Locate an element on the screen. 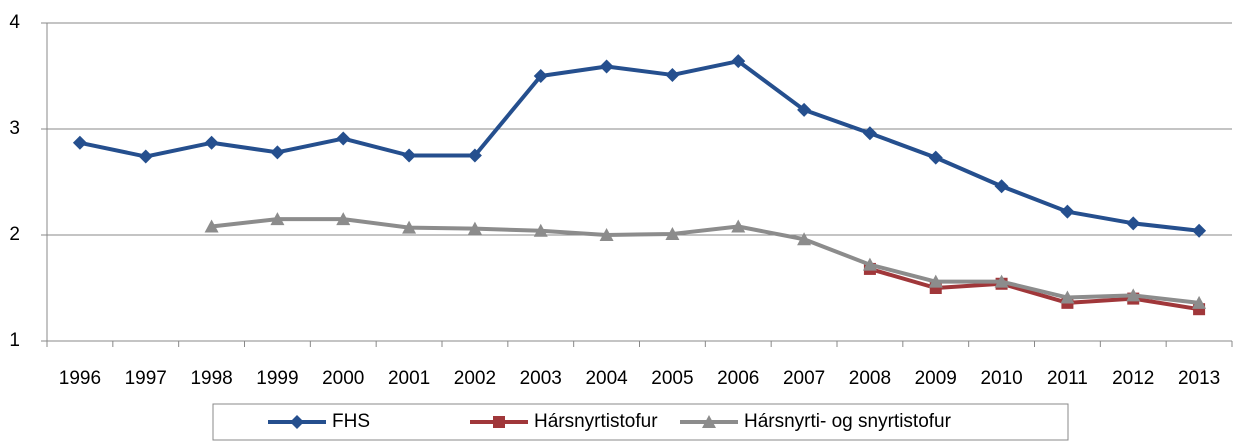  x-tick-label: 2003 is located at coordinates (541, 378).